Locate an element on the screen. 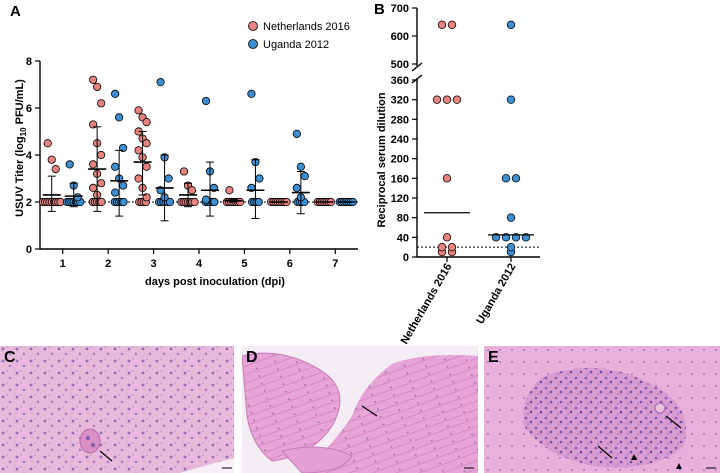  y-axis-label-b: Reciprocal serum dilution is located at coordinates (382, 159).